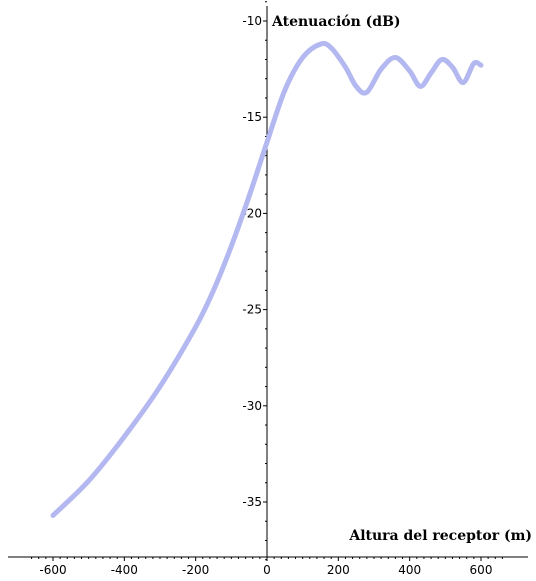 The height and width of the screenshot is (581, 536). I want to click on y-tick-label: -25, so click(252, 310).